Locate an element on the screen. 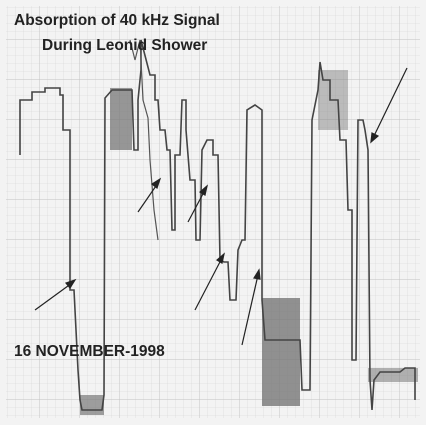  signal-trace is located at coordinates (144, 140).